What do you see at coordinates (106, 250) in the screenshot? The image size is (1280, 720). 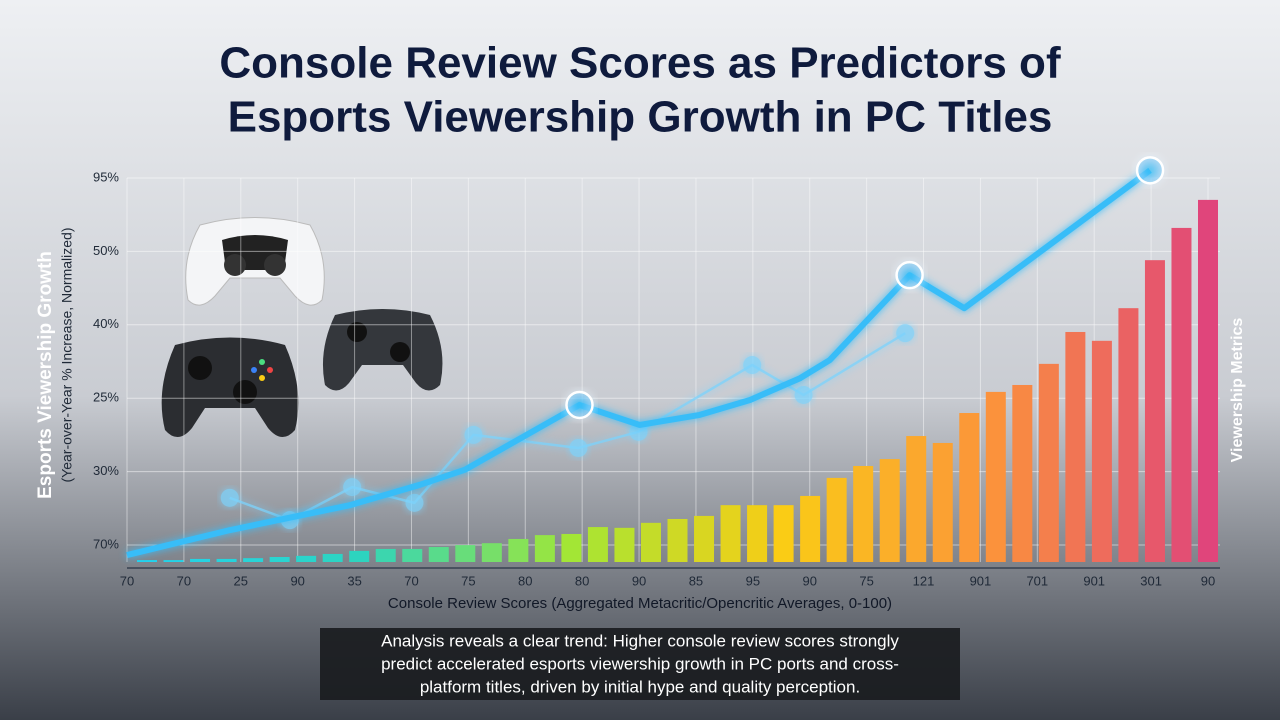 I see `y-tick-label: 50%` at bounding box center [106, 250].